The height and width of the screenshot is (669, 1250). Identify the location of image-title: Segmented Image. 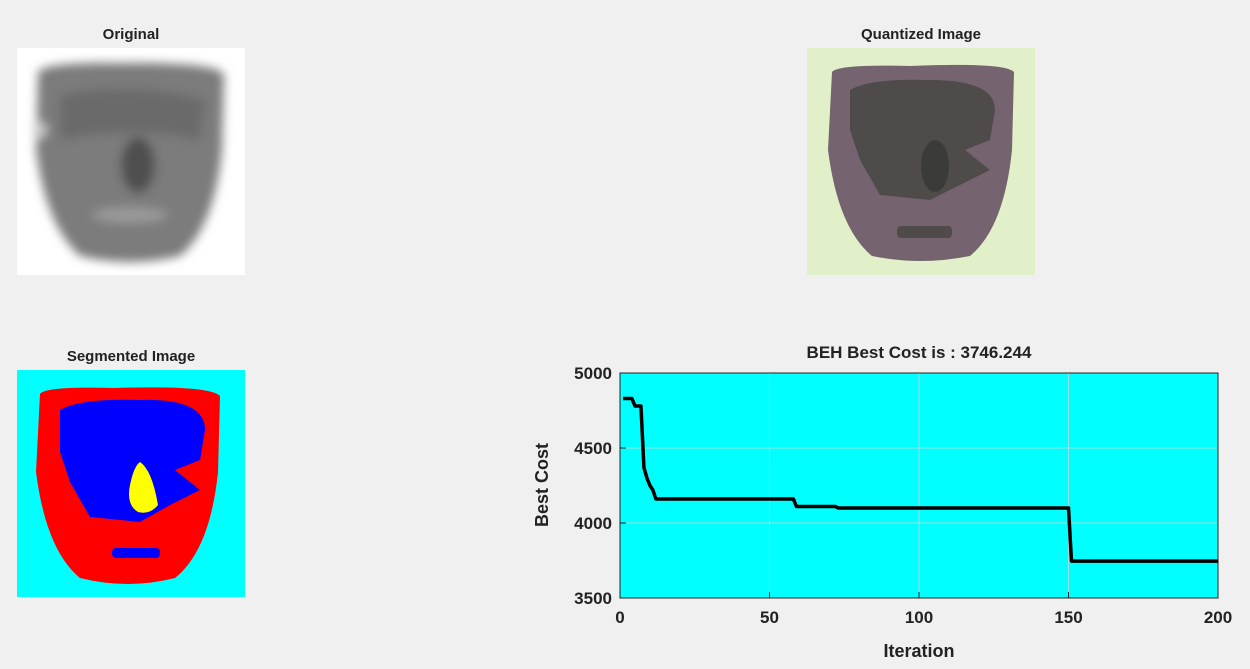
(131, 356).